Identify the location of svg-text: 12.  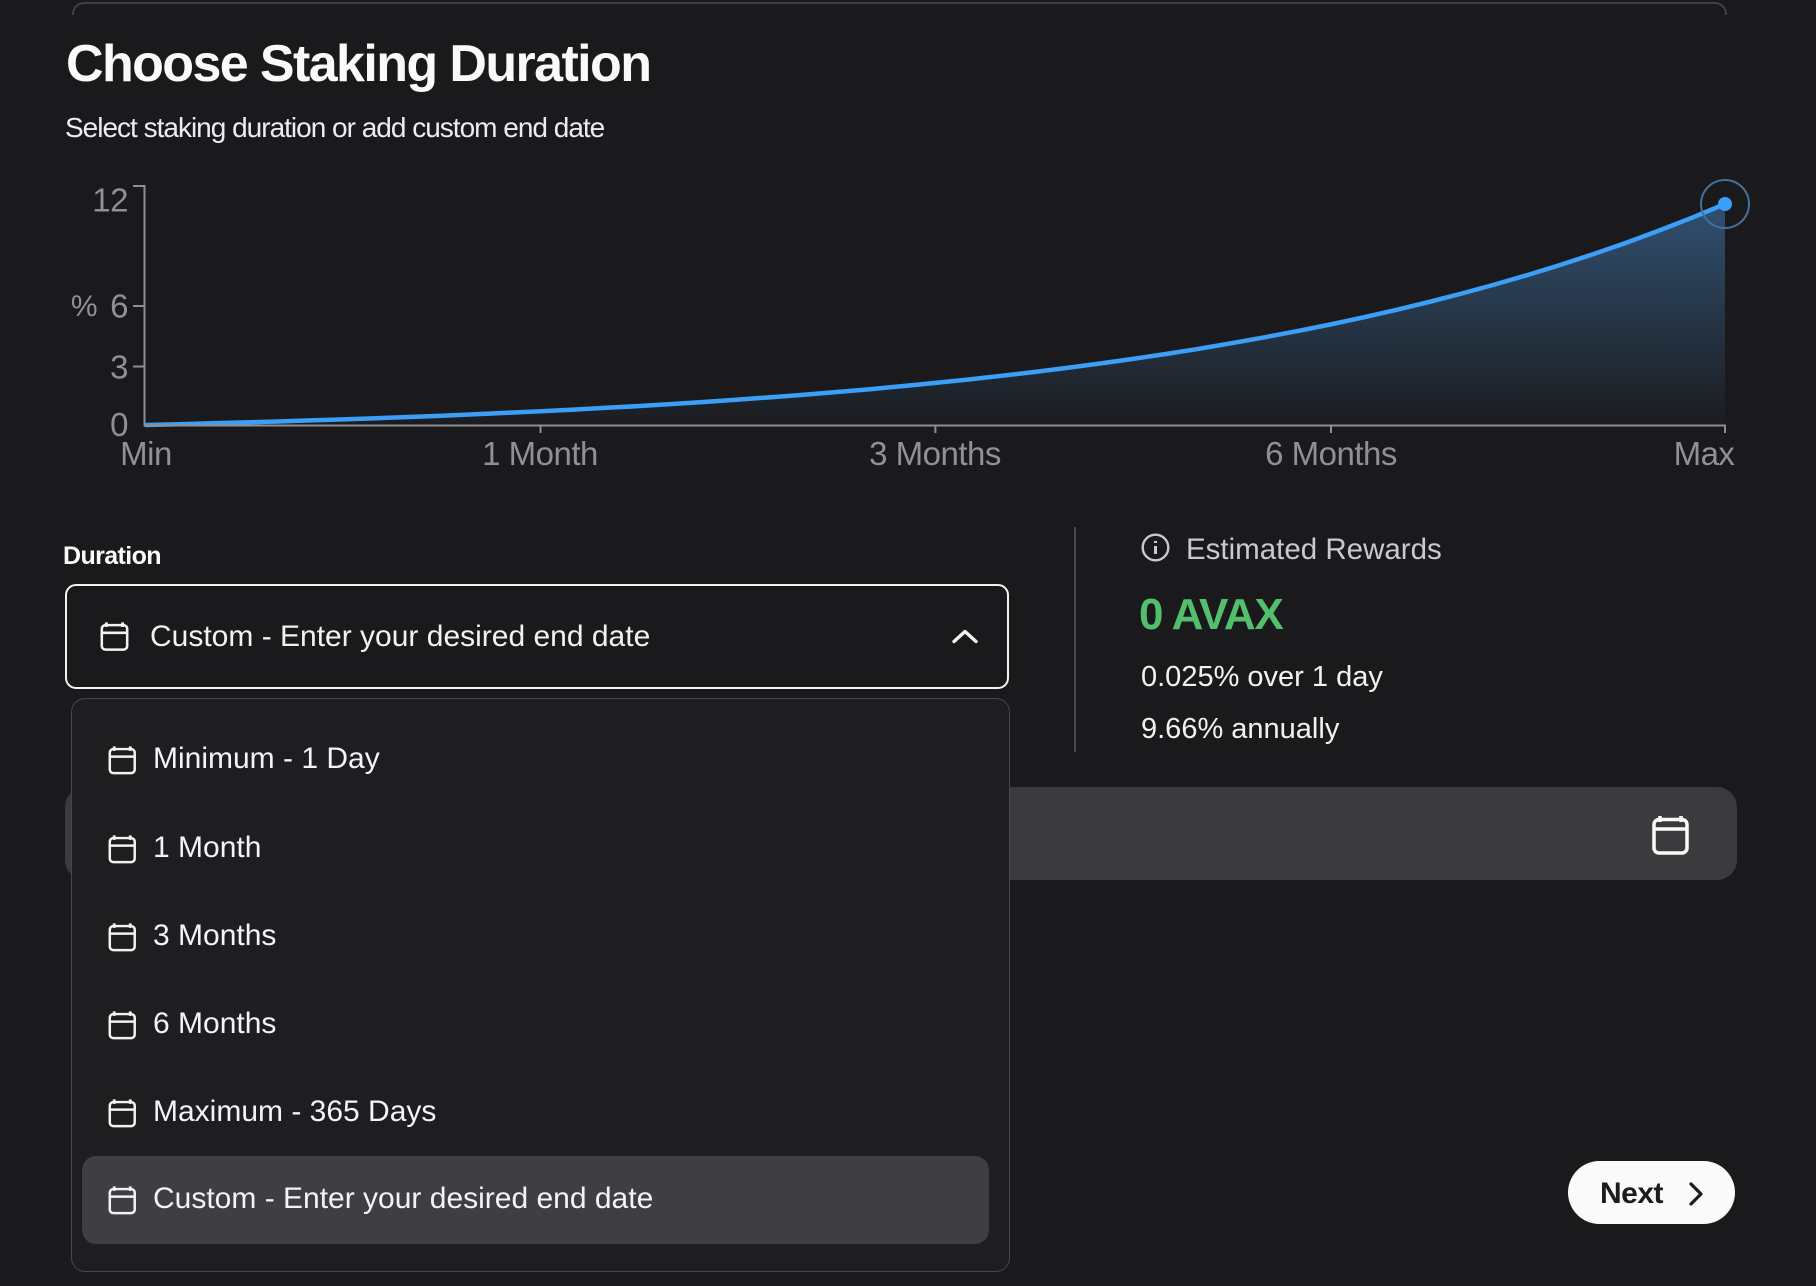
(110, 200).